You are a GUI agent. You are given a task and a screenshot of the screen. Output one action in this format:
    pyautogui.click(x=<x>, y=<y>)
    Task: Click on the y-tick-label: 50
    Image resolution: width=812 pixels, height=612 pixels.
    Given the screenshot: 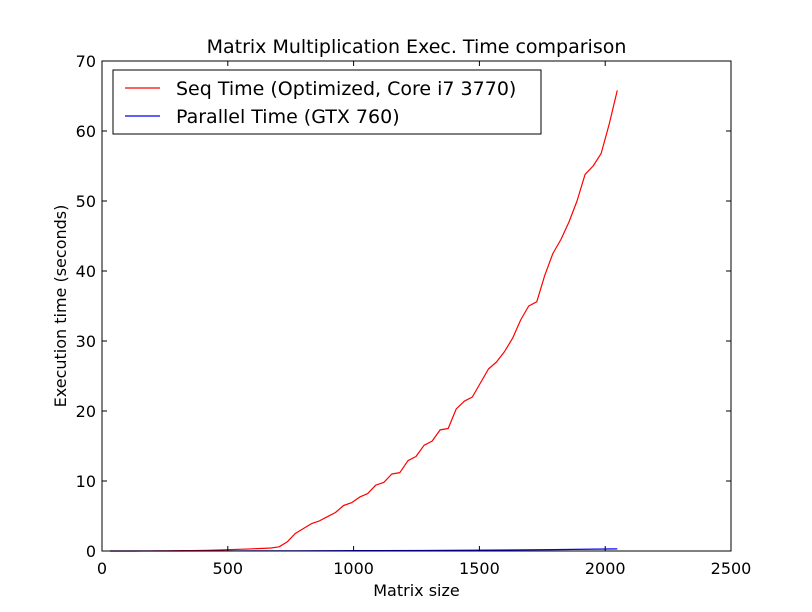 What is the action you would take?
    pyautogui.click(x=86, y=201)
    